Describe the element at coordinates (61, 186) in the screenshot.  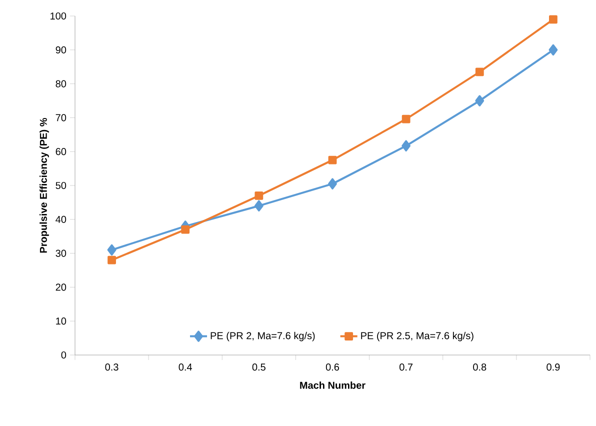
I see `y-tick-label: 50` at that location.